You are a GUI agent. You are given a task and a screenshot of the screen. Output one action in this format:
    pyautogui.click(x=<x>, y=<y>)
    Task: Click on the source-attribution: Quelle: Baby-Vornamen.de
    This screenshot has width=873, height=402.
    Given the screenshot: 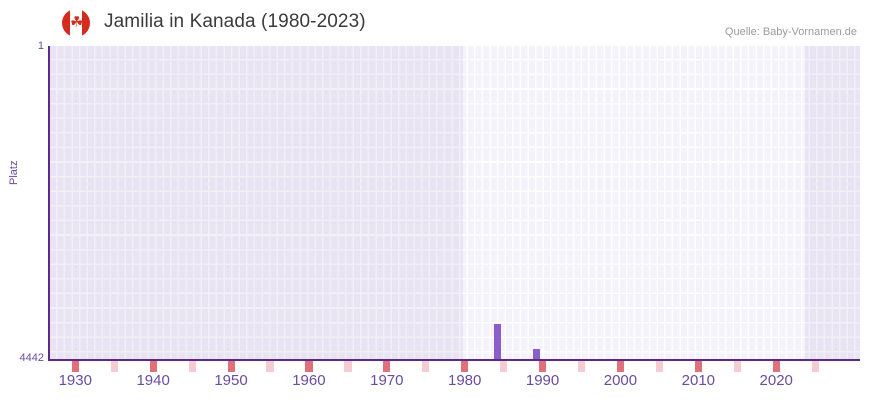 What is the action you would take?
    pyautogui.click(x=790, y=32)
    